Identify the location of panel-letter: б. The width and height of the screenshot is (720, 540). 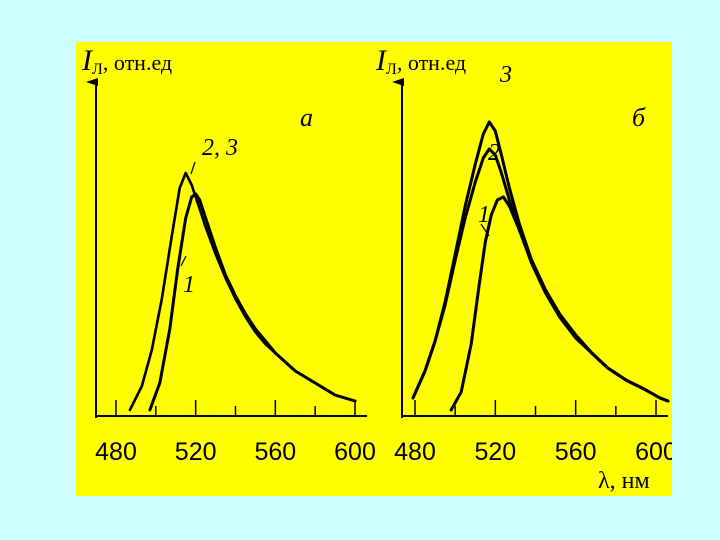
(639, 117).